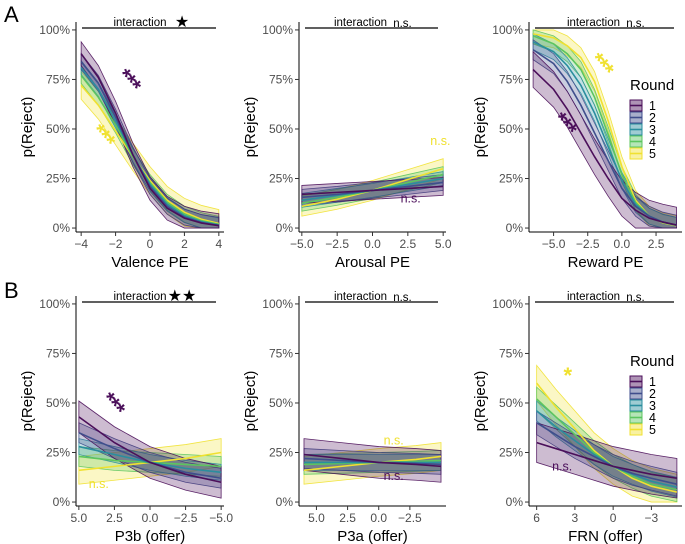 The image size is (685, 544). What do you see at coordinates (652, 518) in the screenshot?
I see `x-tick-label: −3` at bounding box center [652, 518].